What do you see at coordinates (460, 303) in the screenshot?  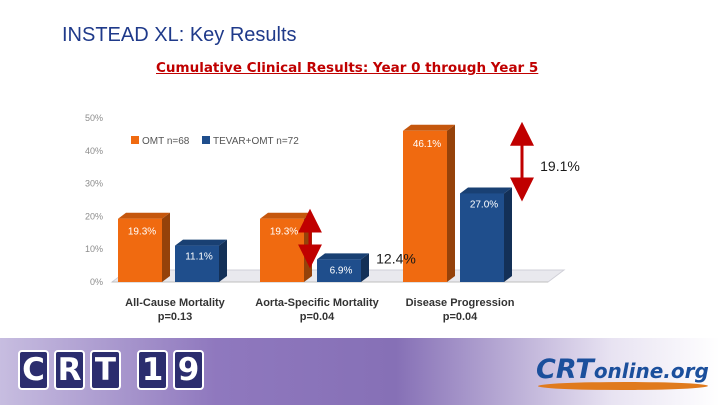 I see `x-category-label: Disease Progression` at bounding box center [460, 303].